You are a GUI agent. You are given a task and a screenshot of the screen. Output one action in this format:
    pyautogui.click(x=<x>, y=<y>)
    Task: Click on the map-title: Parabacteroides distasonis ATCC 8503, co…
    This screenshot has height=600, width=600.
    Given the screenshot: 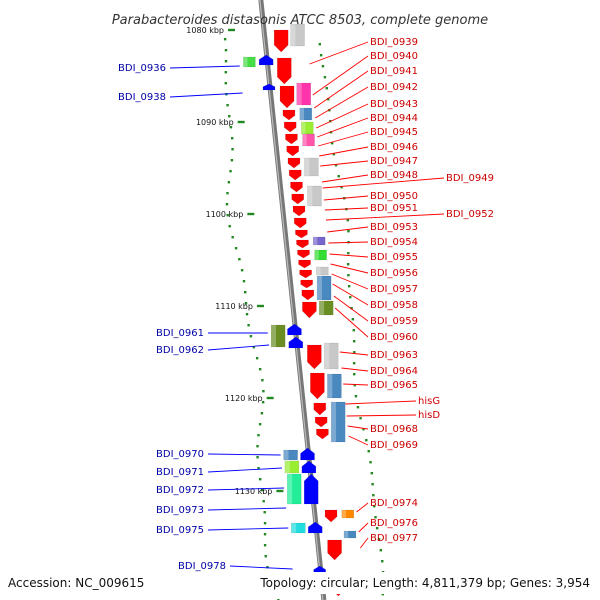 What is the action you would take?
    pyautogui.click(x=300, y=20)
    